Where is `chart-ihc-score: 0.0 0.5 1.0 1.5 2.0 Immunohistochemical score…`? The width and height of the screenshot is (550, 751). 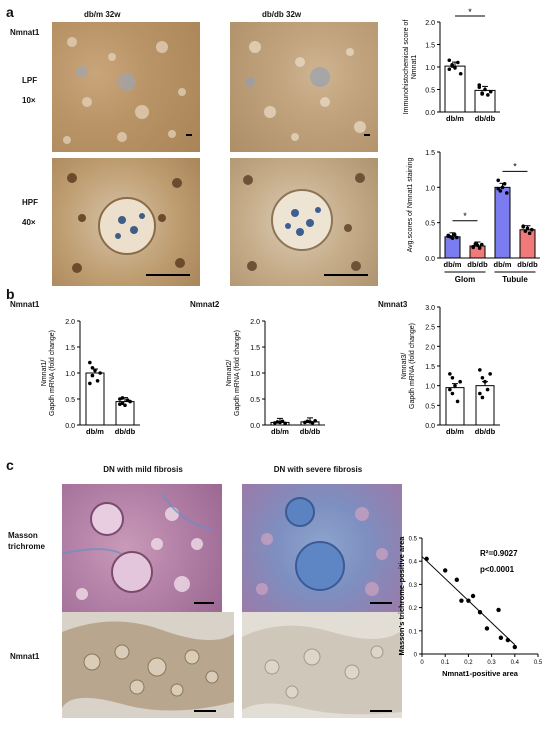 chart-ihc-score: 0.0 0.5 1.0 1.5 2.0 Immunohistochemical score… is located at coordinates (451, 65).